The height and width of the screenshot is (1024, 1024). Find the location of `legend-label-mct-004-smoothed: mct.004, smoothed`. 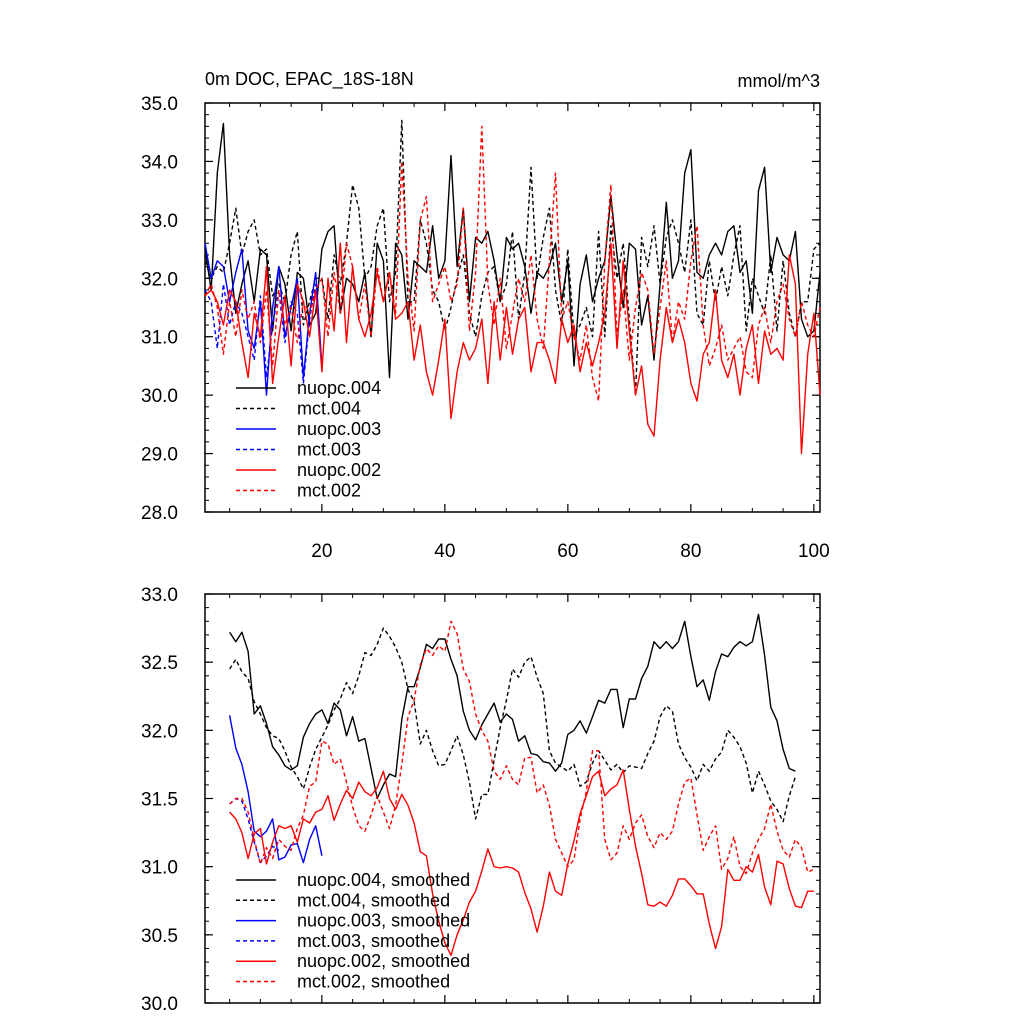

legend-label-mct-004-smoothed: mct.004, smoothed is located at coordinates (373, 900).